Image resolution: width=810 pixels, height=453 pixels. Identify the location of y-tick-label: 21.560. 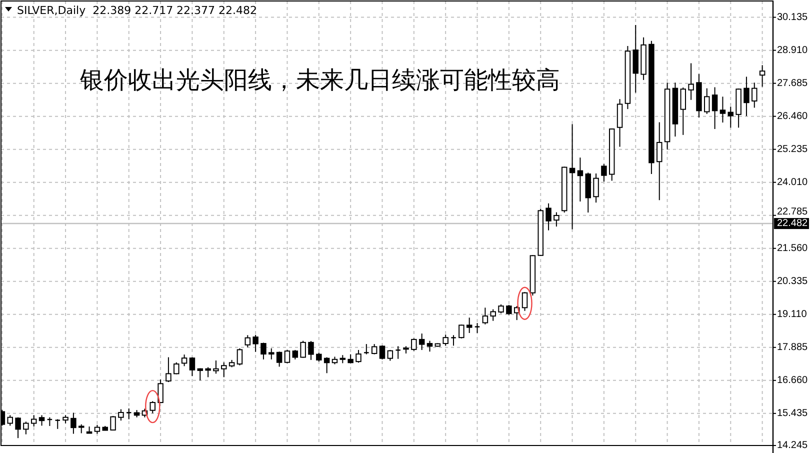
(792, 248).